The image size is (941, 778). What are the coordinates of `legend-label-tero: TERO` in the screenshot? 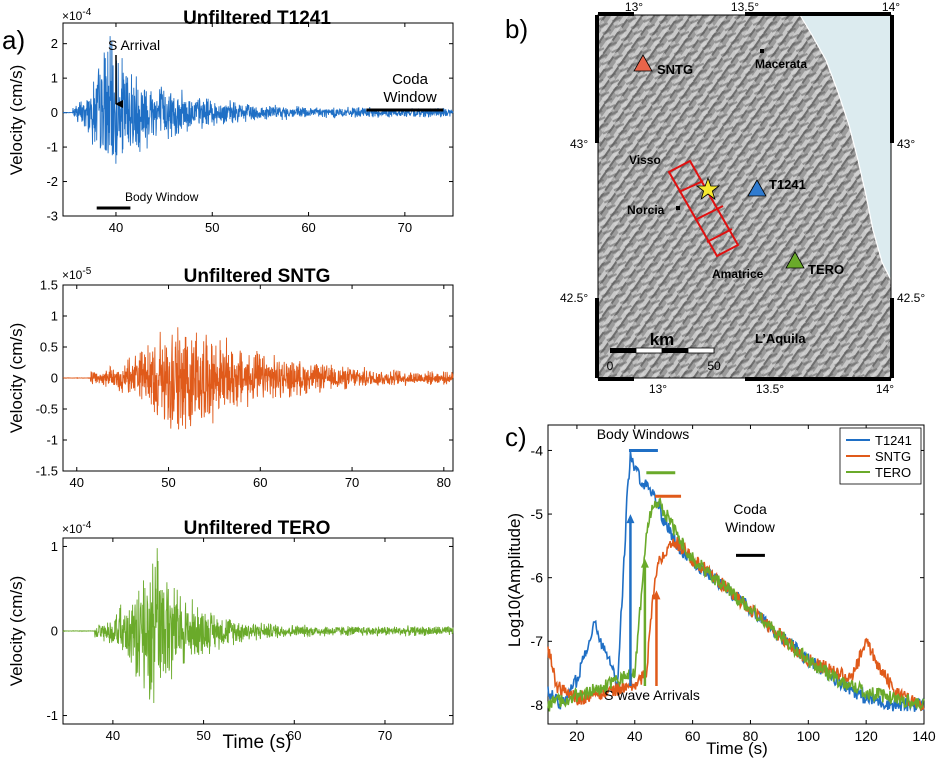 It's located at (893, 472).